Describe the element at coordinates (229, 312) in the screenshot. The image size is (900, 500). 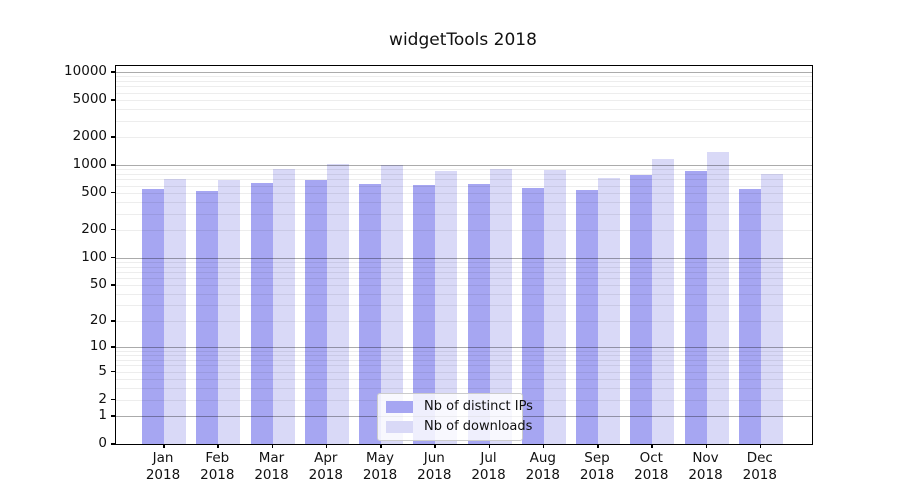
I see `bar-nb-of-downloads-feb` at that location.